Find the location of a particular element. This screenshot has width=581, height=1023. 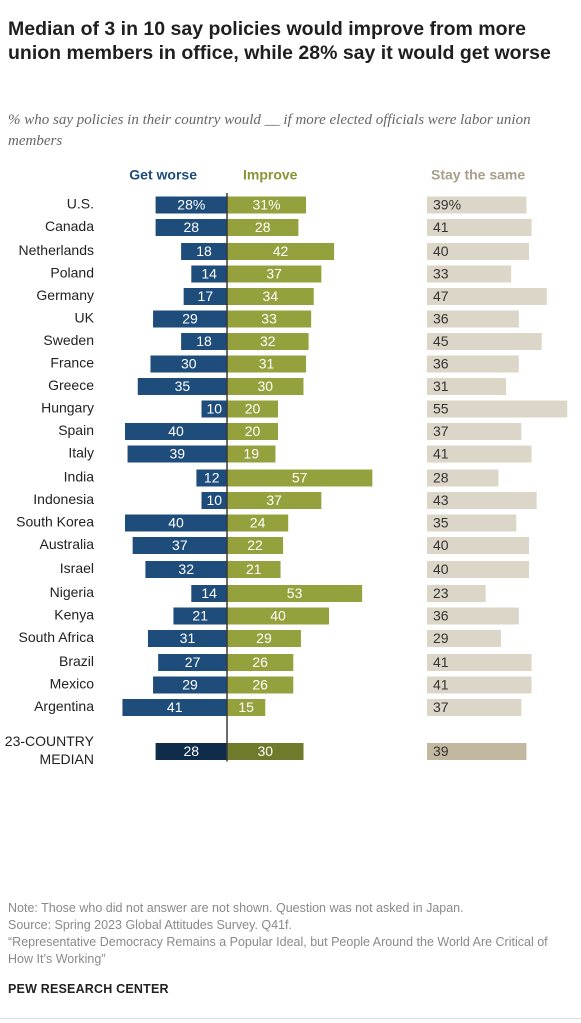

value-label-stay-same: 45 is located at coordinates (441, 341).